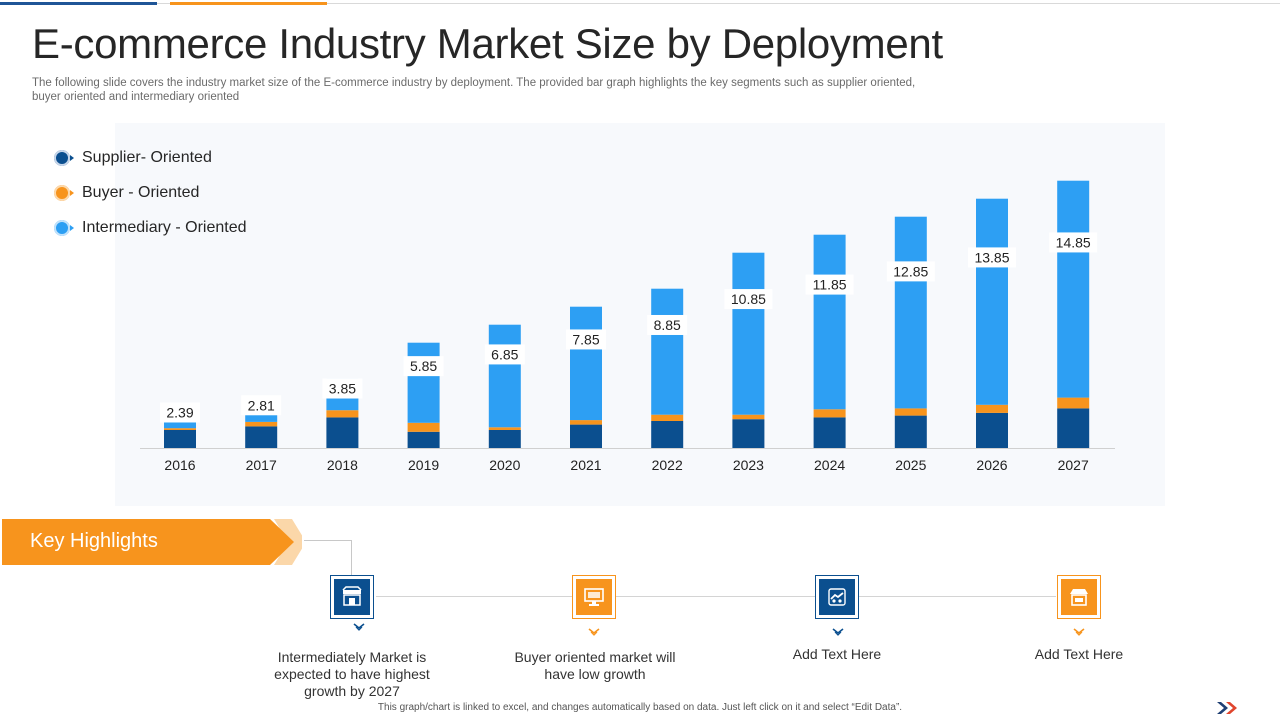  I want to click on x-tick-label: 2019, so click(423, 465).